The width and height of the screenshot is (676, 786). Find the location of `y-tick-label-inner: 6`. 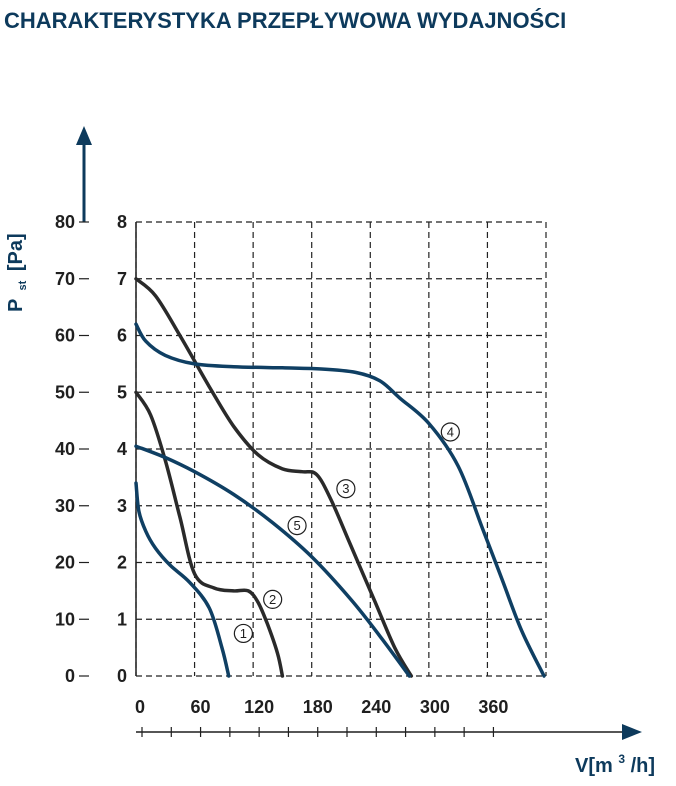

y-tick-label-inner: 6 is located at coordinates (122, 336).